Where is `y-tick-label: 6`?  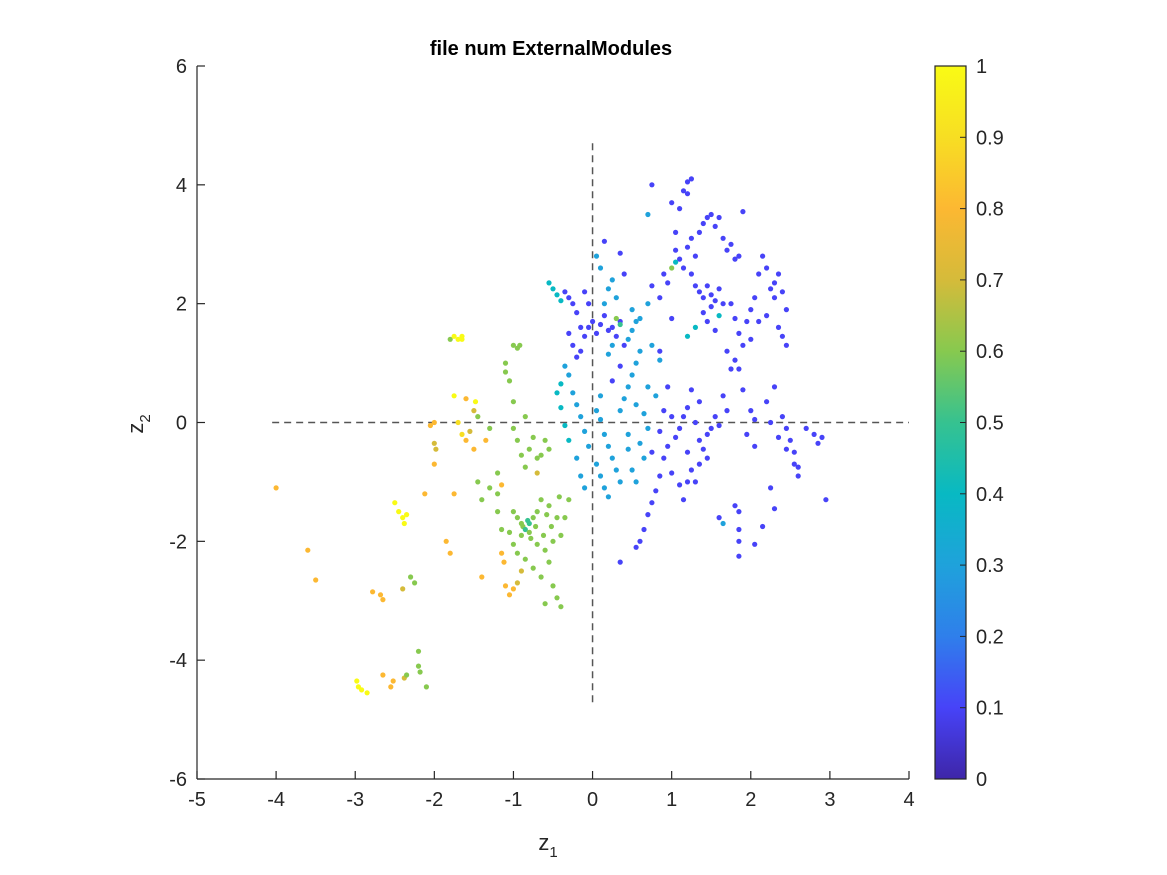
y-tick-label: 6 is located at coordinates (181, 67).